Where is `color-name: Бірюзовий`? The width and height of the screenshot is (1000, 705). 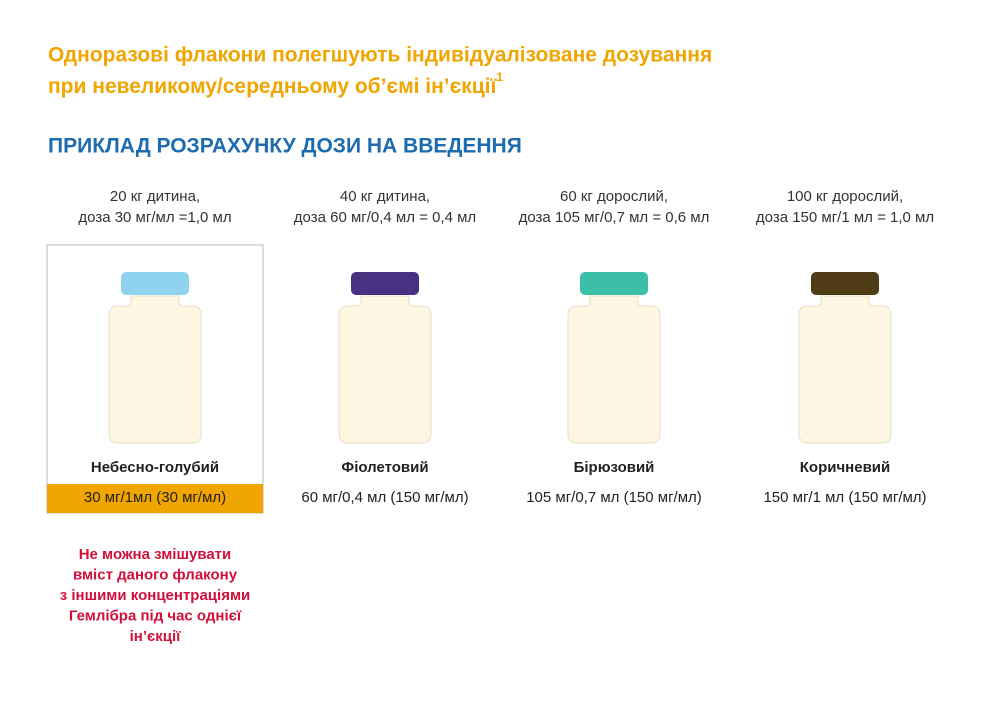 color-name: Бірюзовий is located at coordinates (614, 467).